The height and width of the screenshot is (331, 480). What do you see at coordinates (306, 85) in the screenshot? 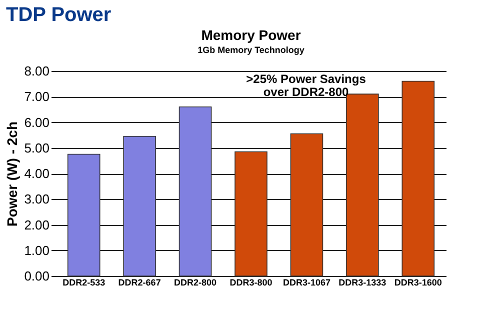
I see `annotation: >25% Power Savings over DDR2-800` at bounding box center [306, 85].